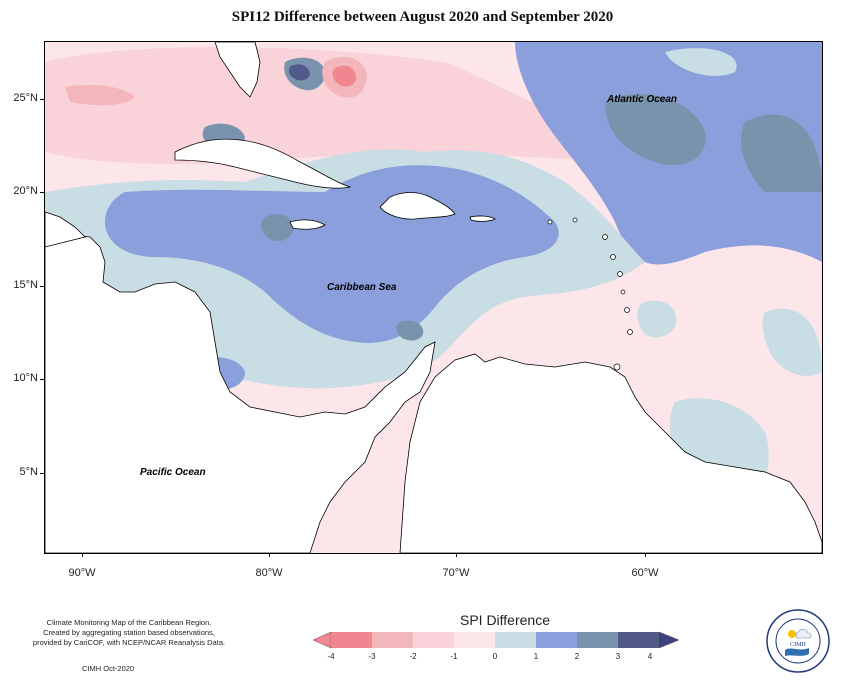 This screenshot has width=845, height=684. What do you see at coordinates (362, 287) in the screenshot?
I see `label-caribbean-sea: Caribbean Sea` at bounding box center [362, 287].